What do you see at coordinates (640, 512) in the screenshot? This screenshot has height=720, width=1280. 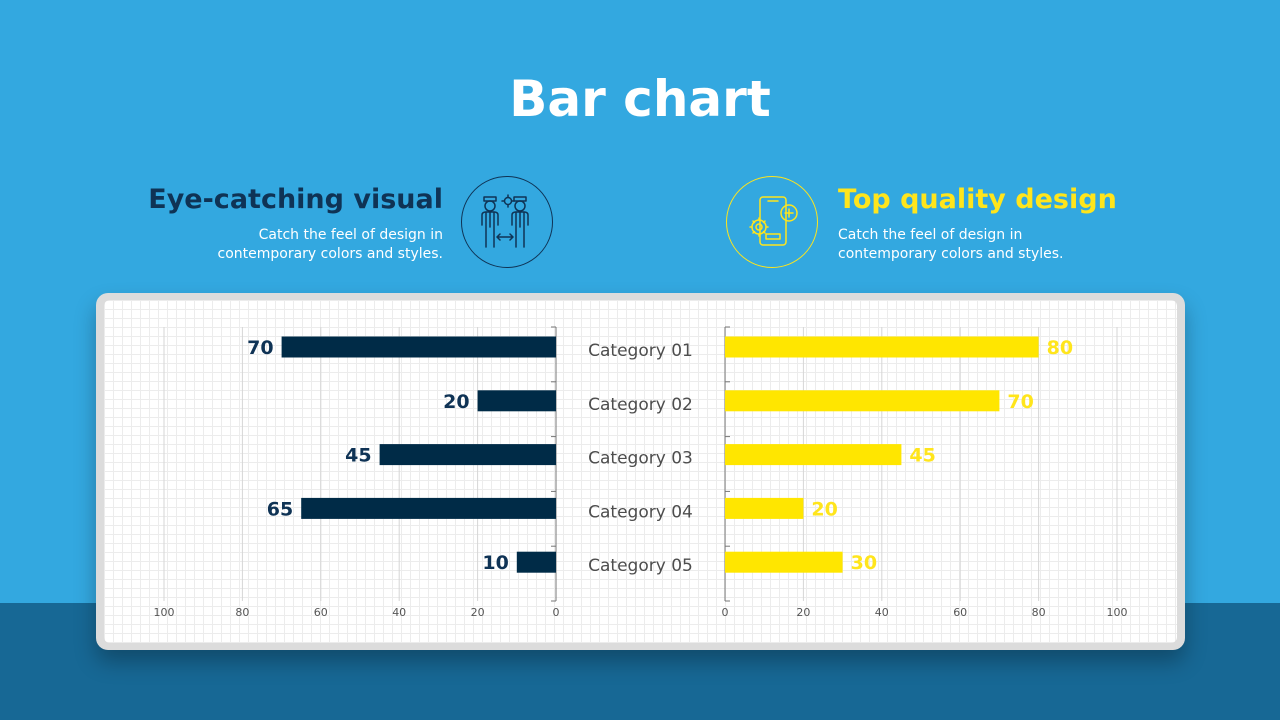 I see `category-label: Category 04` at bounding box center [640, 512].